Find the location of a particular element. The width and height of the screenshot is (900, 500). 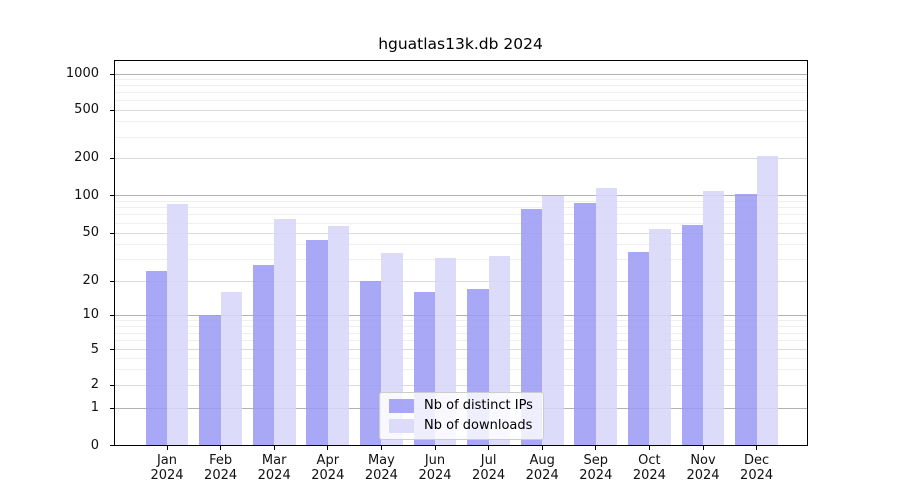

x-tick-label: Nov 2024 is located at coordinates (703, 468).